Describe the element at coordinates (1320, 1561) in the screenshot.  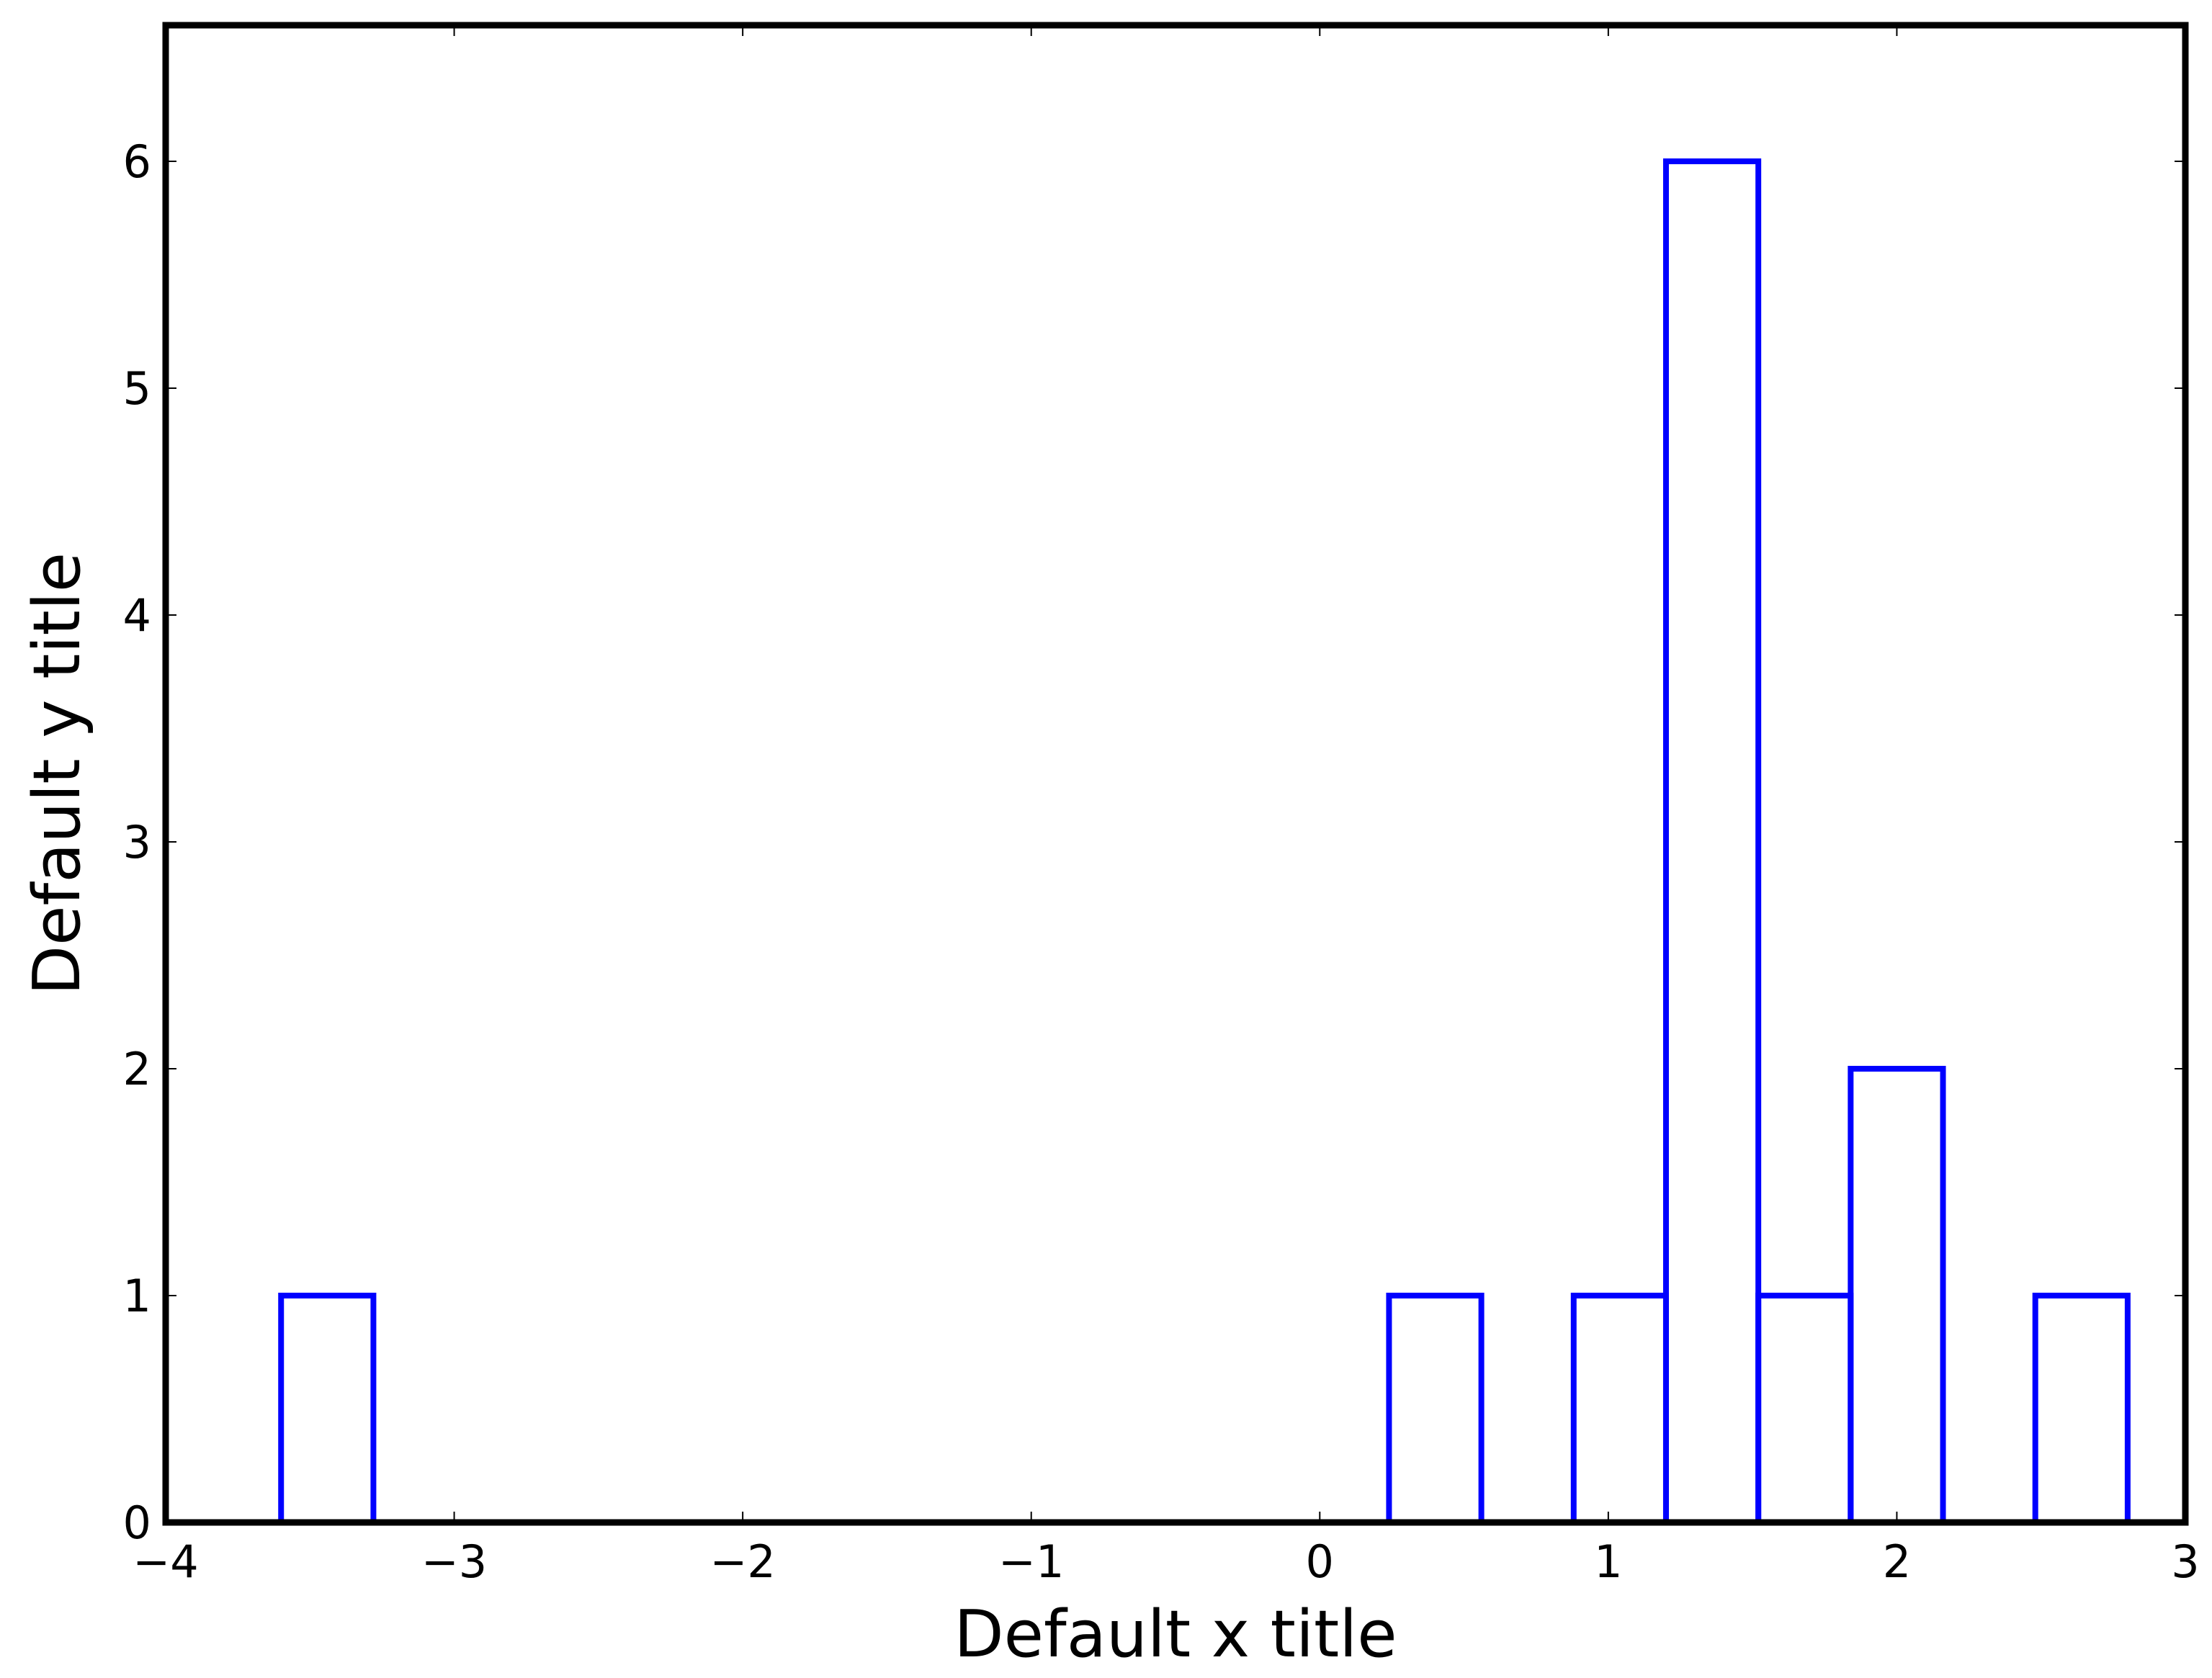
I see `x-tick-label: 0` at that location.